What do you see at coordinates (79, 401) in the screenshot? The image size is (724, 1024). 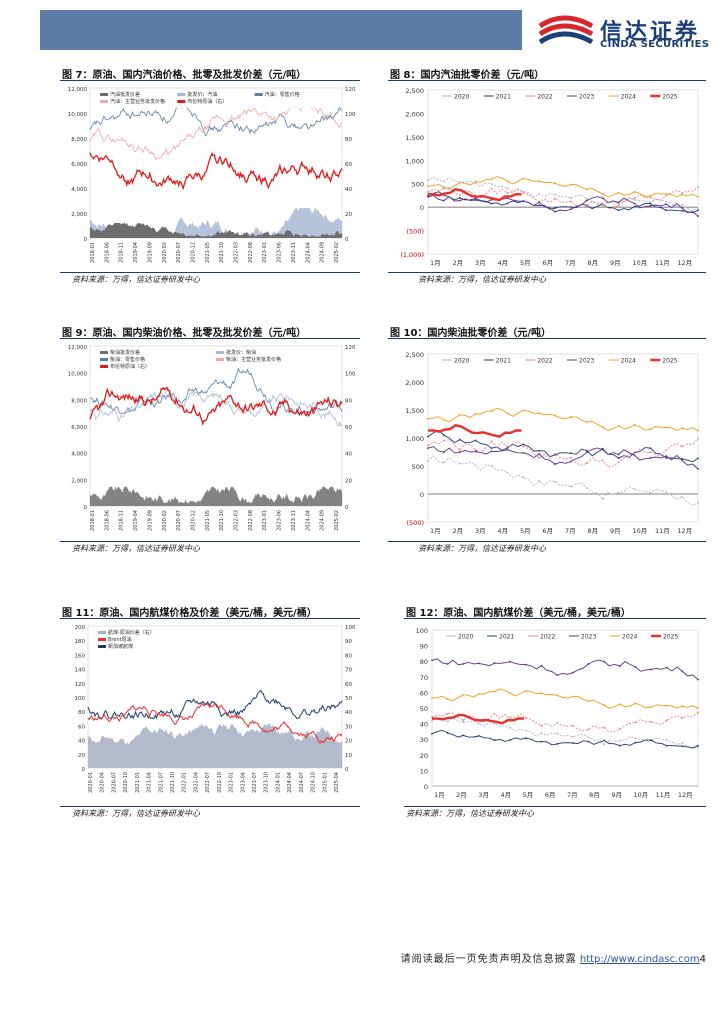 I see `fig9-ytick: 8,000` at bounding box center [79, 401].